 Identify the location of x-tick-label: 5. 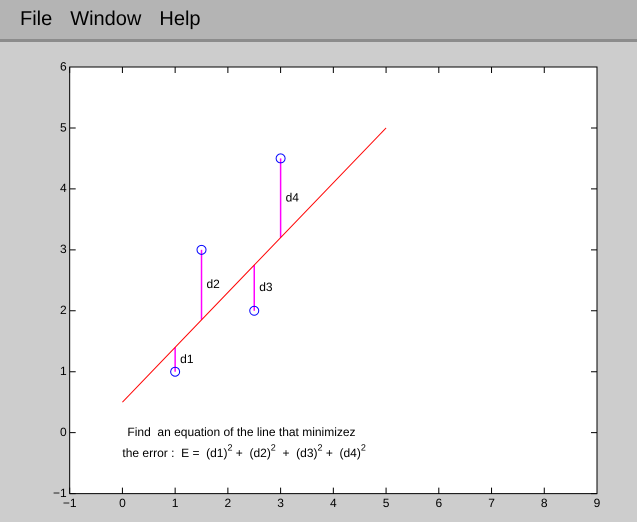
(386, 503).